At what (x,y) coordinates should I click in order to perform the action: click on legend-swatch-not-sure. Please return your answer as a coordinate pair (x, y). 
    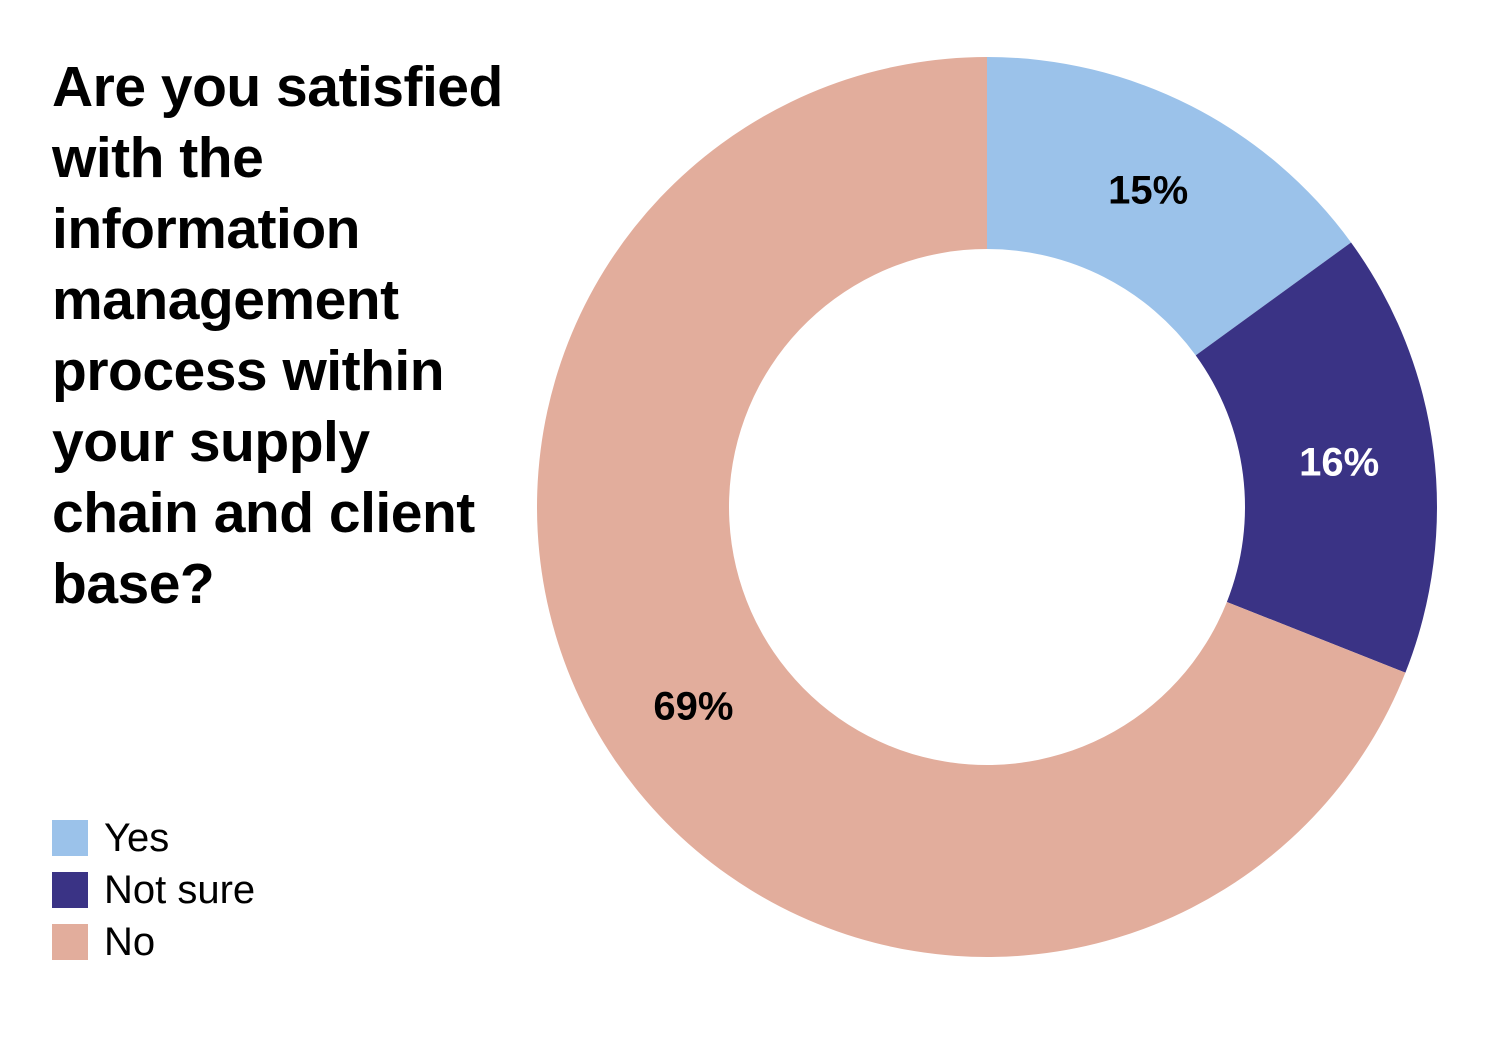
    Looking at the image, I should click on (70, 890).